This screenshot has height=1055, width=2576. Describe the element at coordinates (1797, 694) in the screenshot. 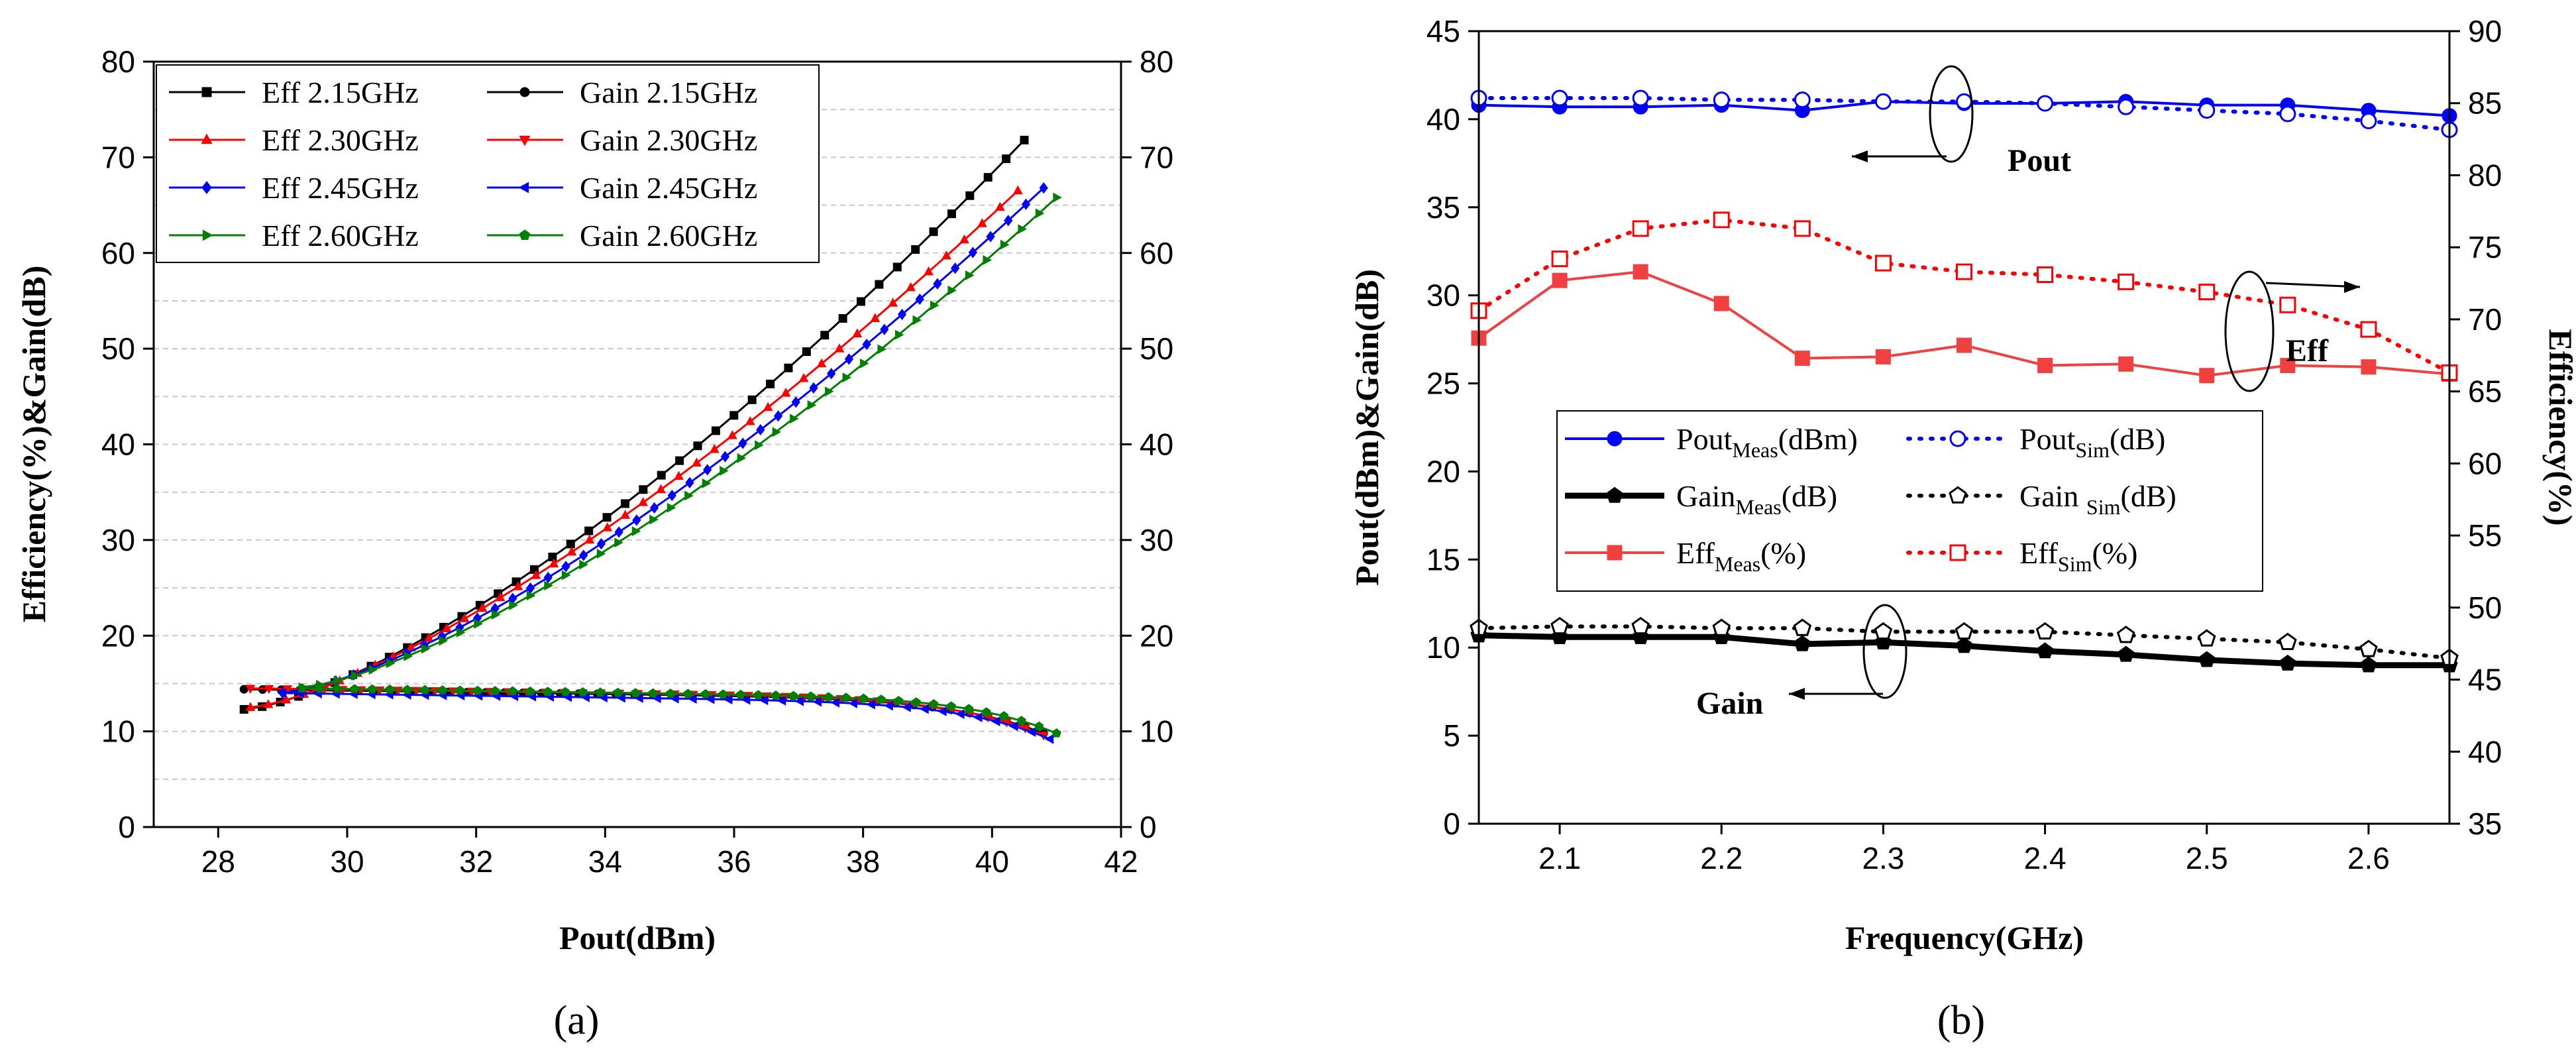

I see `arrow-head` at that location.